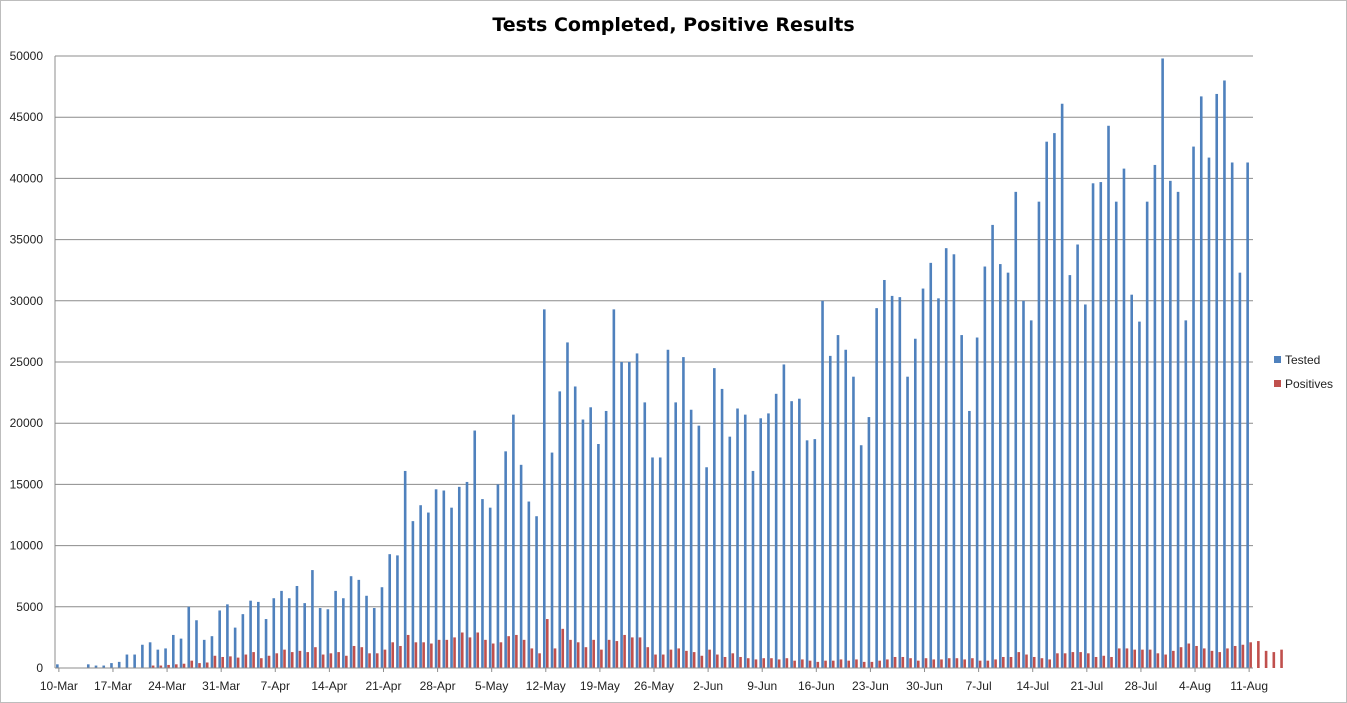  Describe the element at coordinates (762, 686) in the screenshot. I see `x-tick-label: 9-Jun` at that location.